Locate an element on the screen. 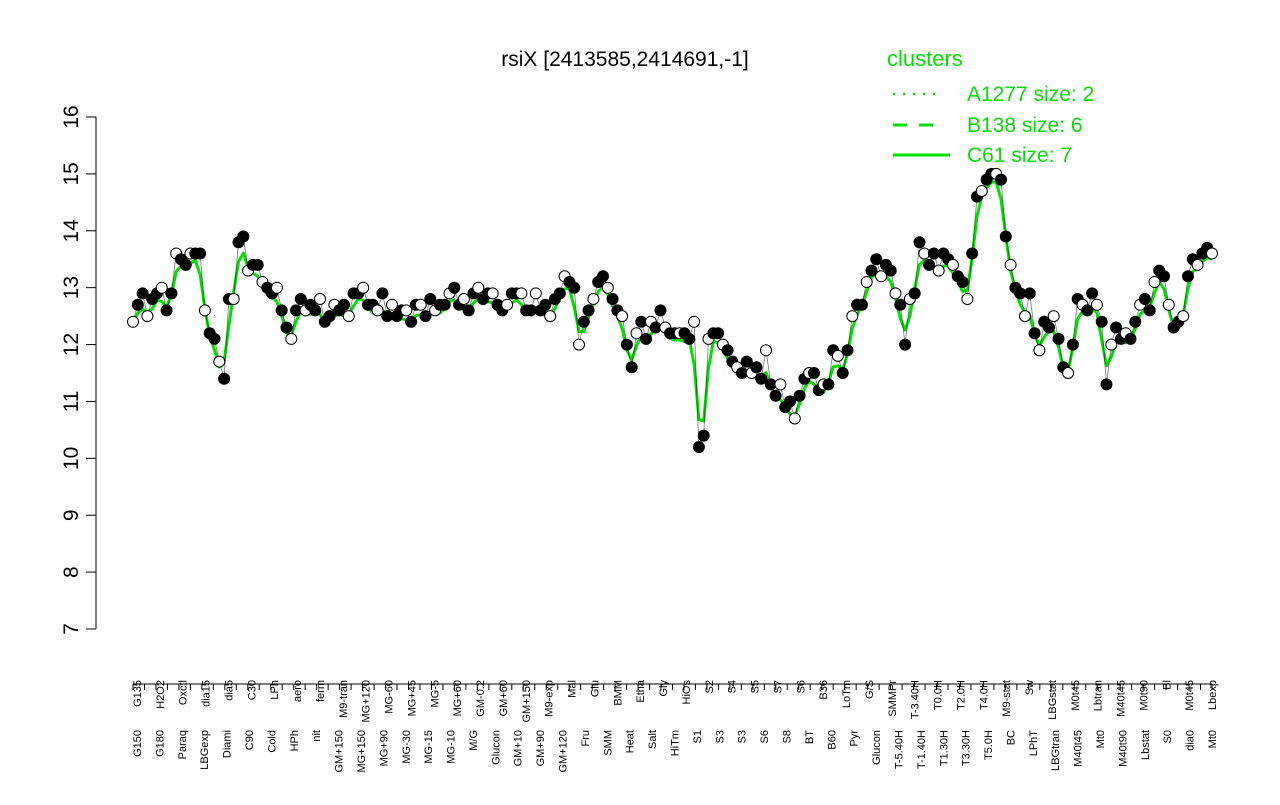 This screenshot has height=805, width=1280. legend-title: clusters is located at coordinates (925, 58).